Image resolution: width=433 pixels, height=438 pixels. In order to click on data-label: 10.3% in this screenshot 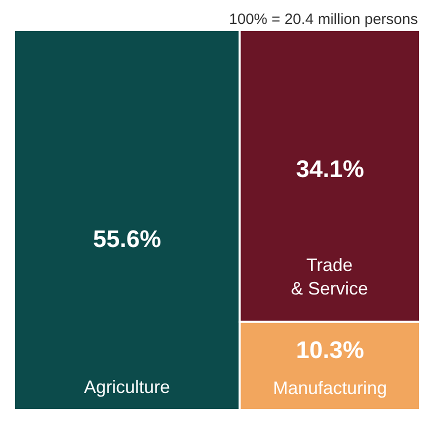, I will do `click(330, 350)`.